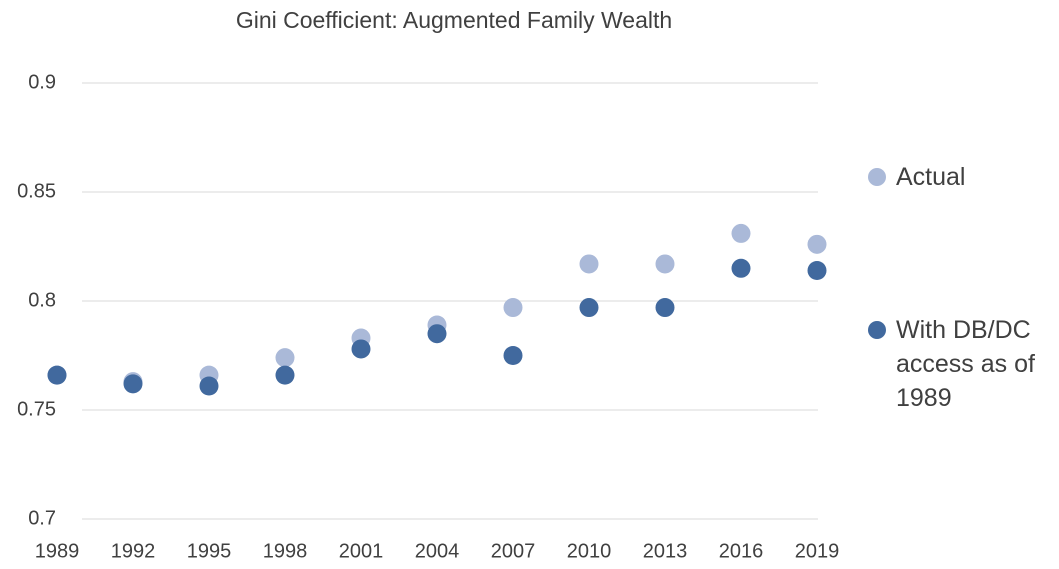 The height and width of the screenshot is (569, 1059). I want to click on x-tick-label: 1992, so click(133, 551).